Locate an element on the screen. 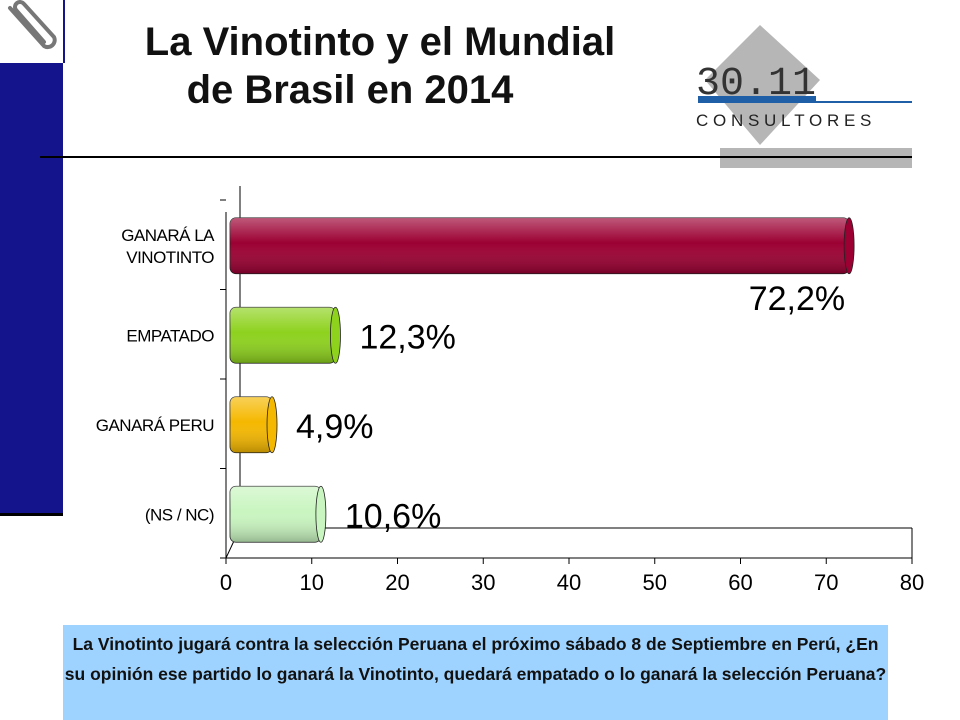  logo-diamond is located at coordinates (762, 85).